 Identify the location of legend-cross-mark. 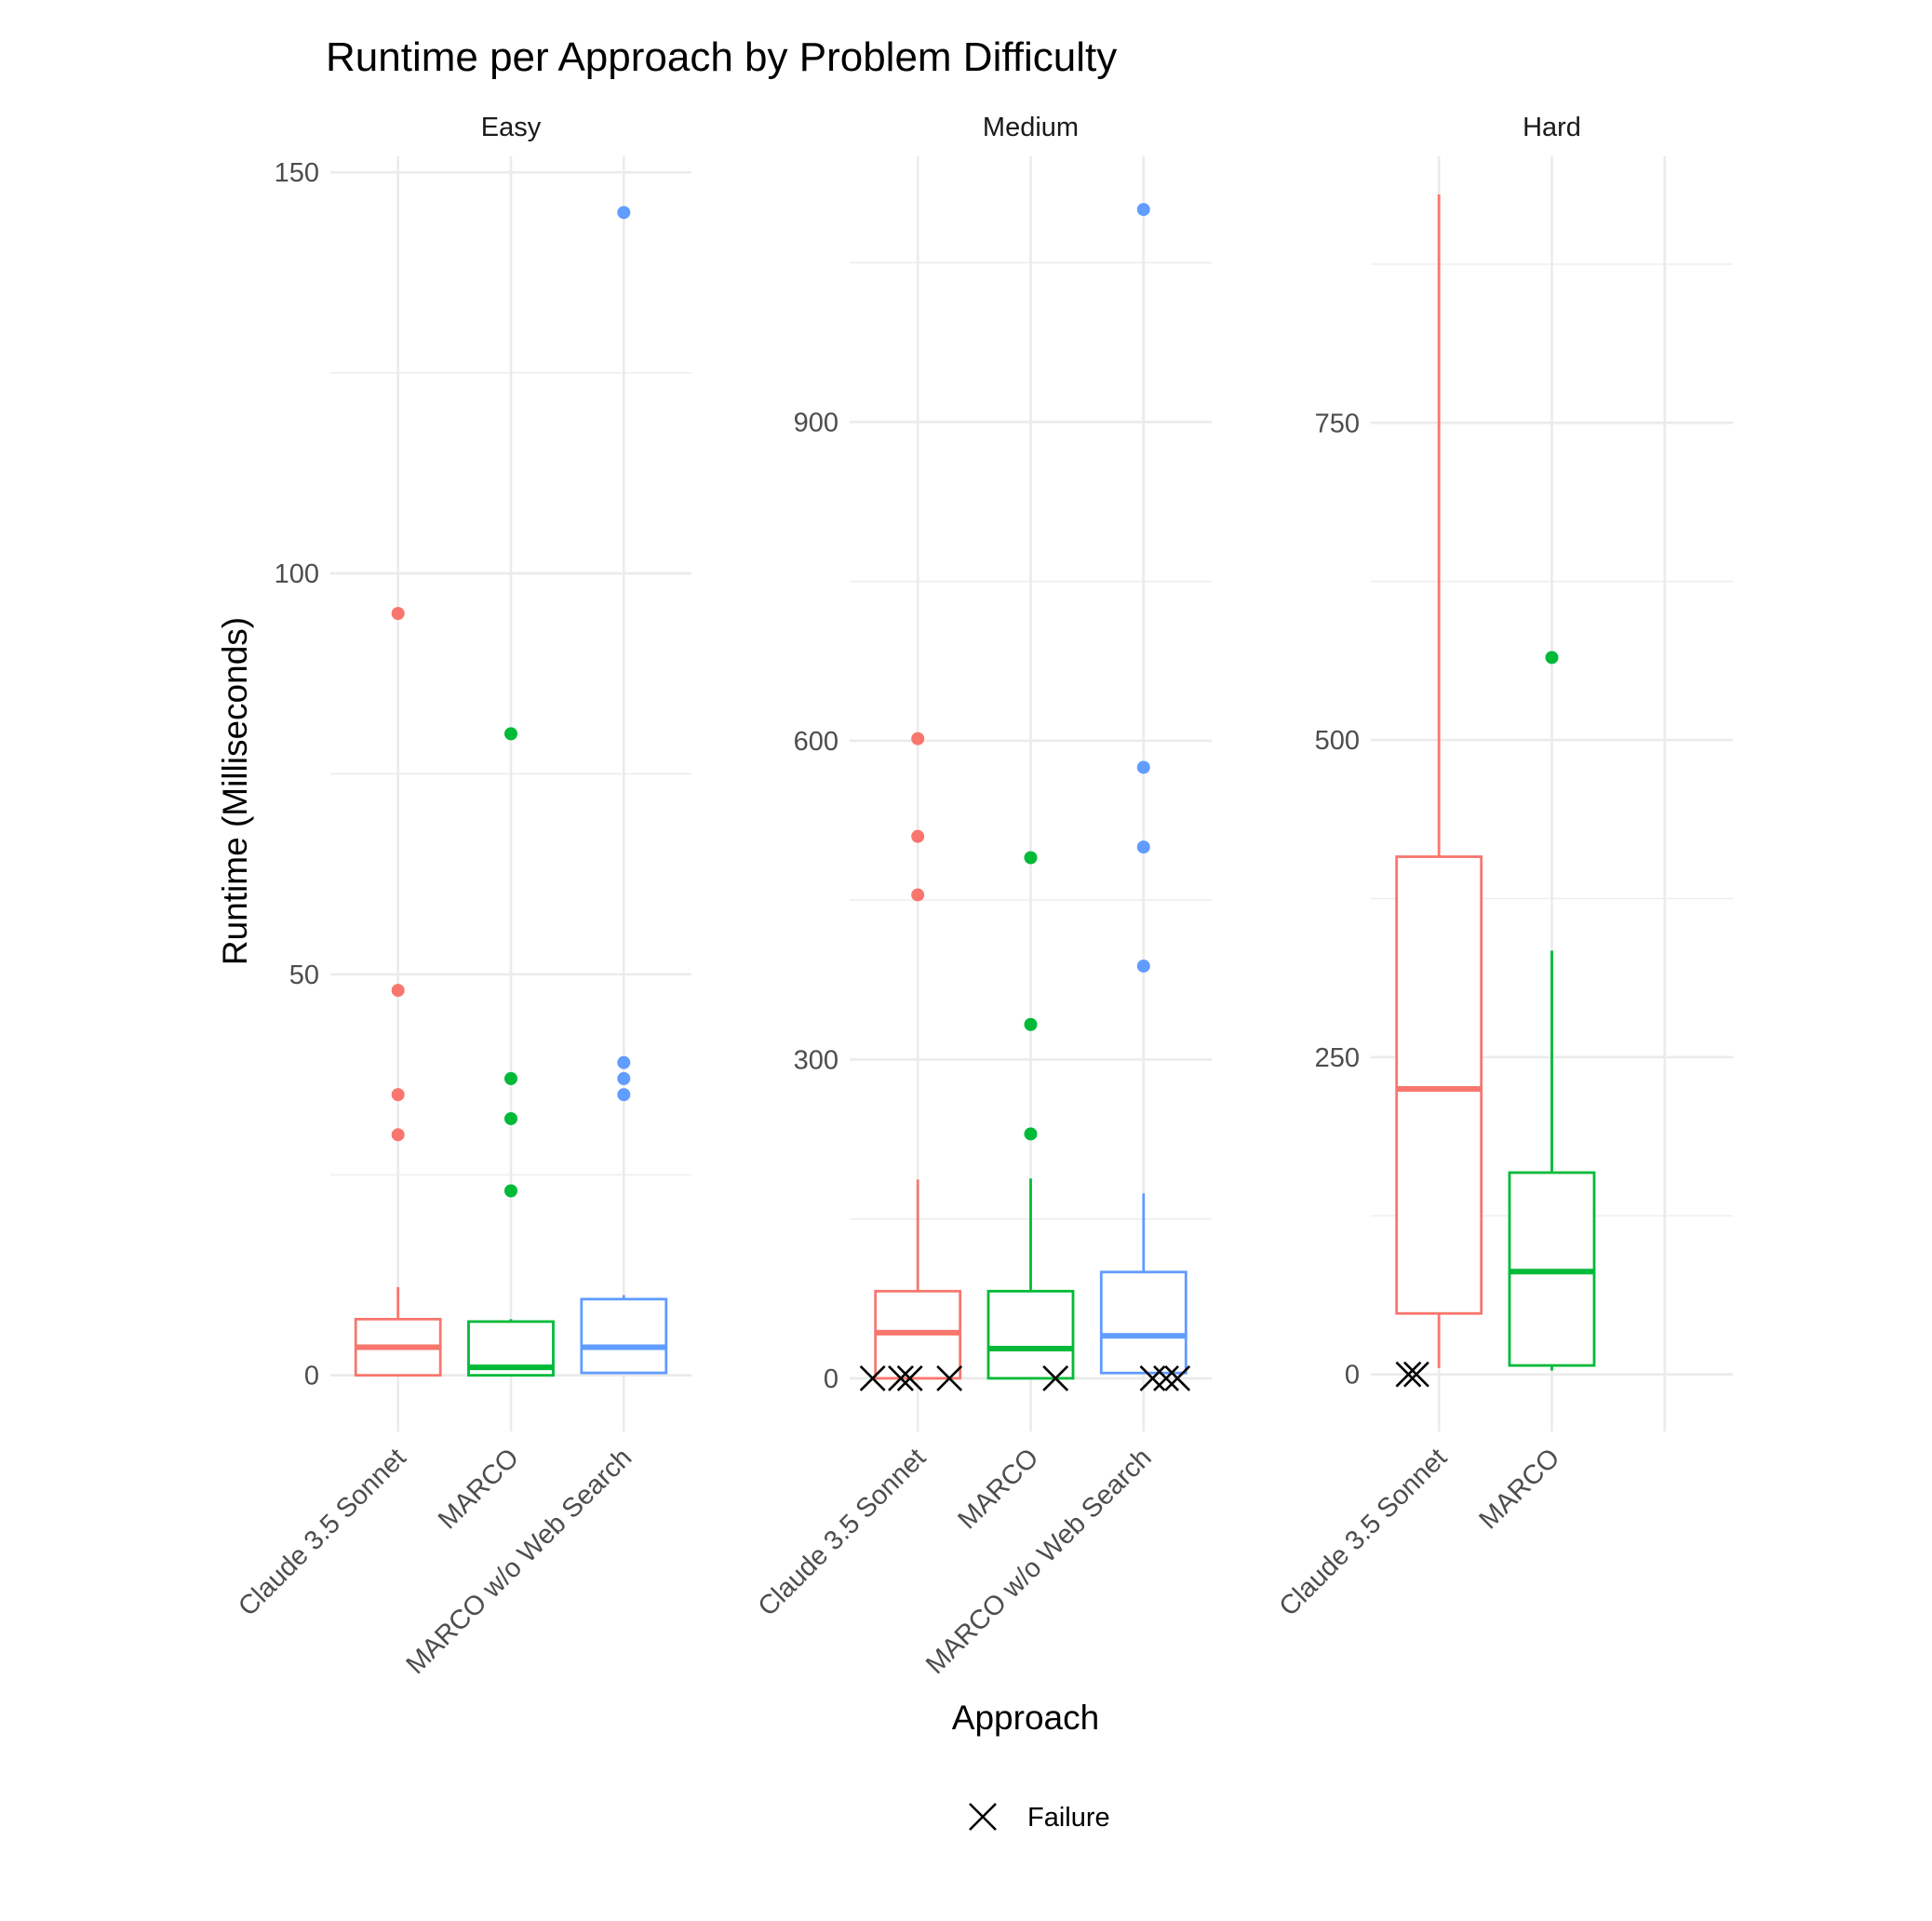
(983, 1817).